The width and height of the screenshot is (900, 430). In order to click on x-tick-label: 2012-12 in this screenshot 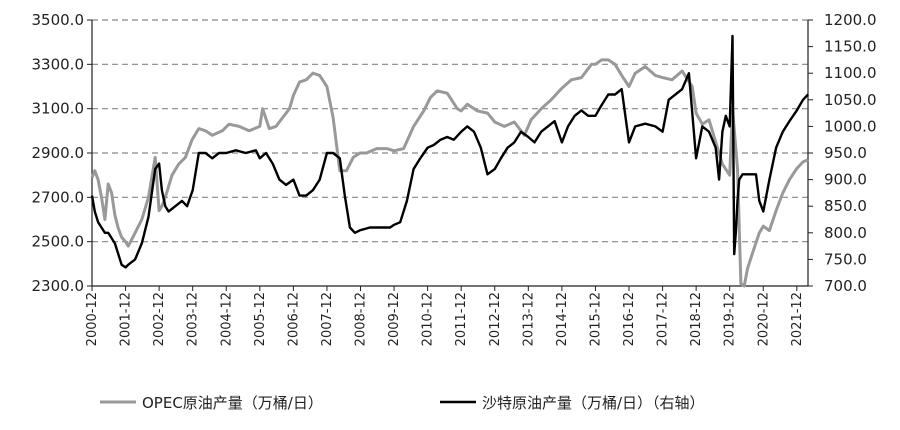, I will do `click(495, 319)`.